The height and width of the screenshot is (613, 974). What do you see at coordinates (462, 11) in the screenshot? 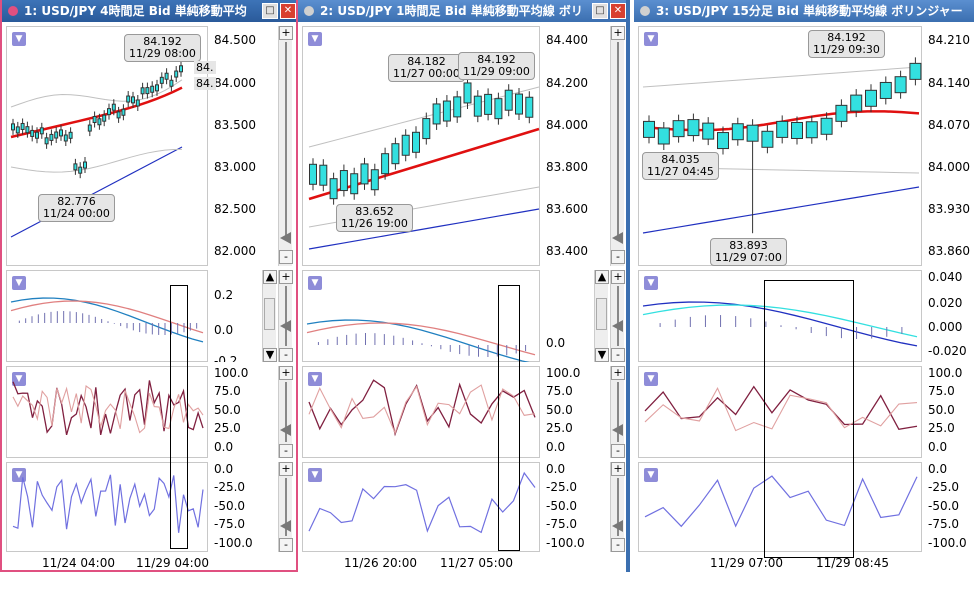
I see `window-2-titlebar: 2: USD/JPY 1時間足 Bid 単純移動平均線 ボリ □ ✕` at bounding box center [462, 11].